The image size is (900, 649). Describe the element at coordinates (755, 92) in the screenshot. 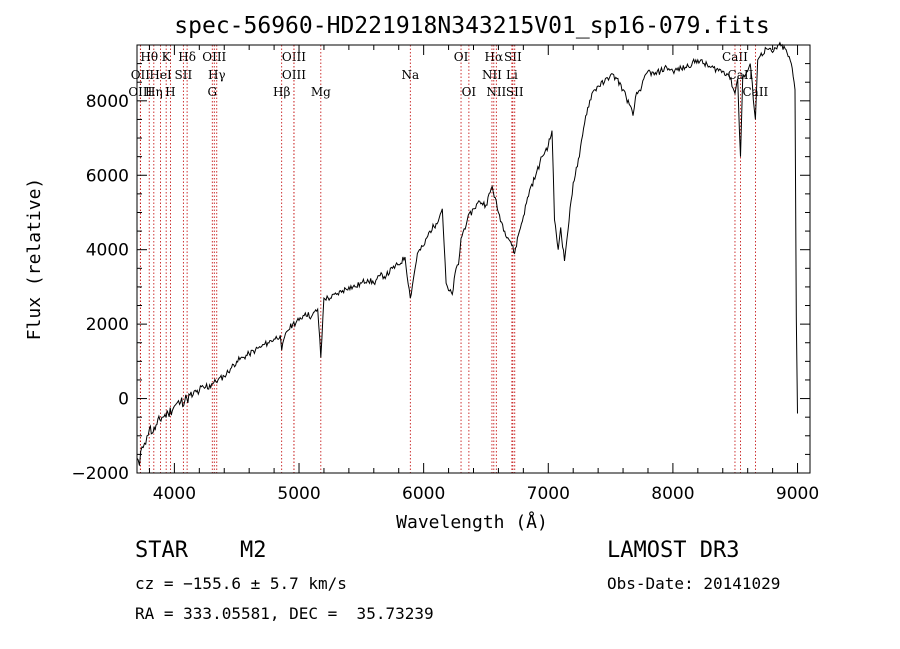

I see `line-label-27: CaII` at that location.